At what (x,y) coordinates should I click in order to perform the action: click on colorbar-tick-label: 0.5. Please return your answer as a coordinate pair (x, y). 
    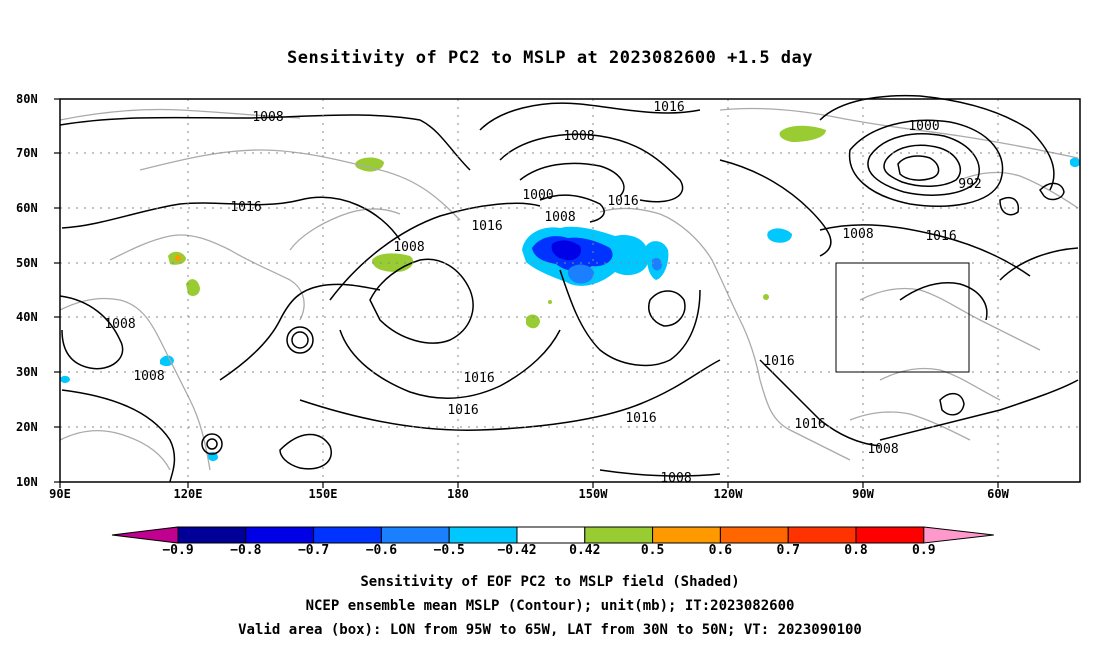
    Looking at the image, I should click on (652, 550).